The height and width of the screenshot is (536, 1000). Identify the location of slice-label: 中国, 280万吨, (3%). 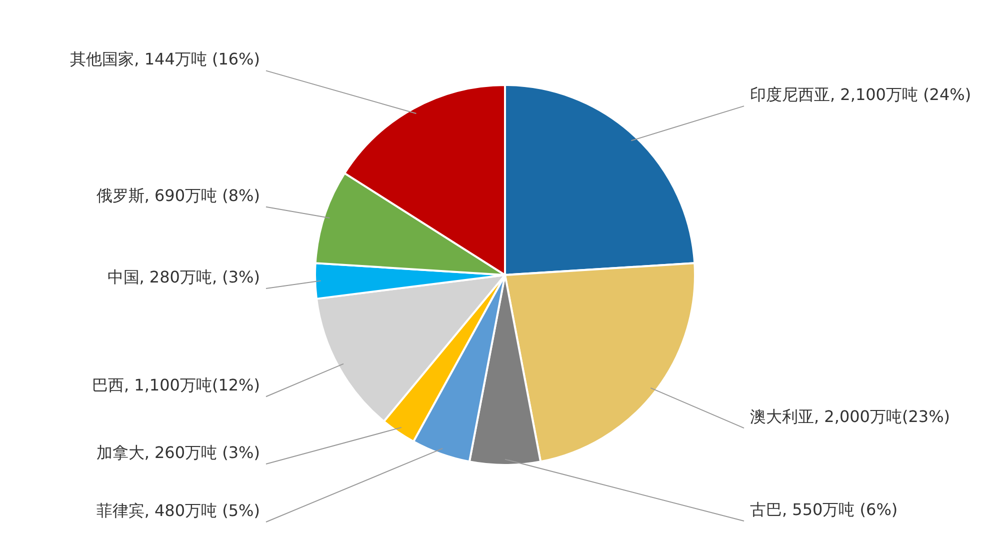
(183, 277).